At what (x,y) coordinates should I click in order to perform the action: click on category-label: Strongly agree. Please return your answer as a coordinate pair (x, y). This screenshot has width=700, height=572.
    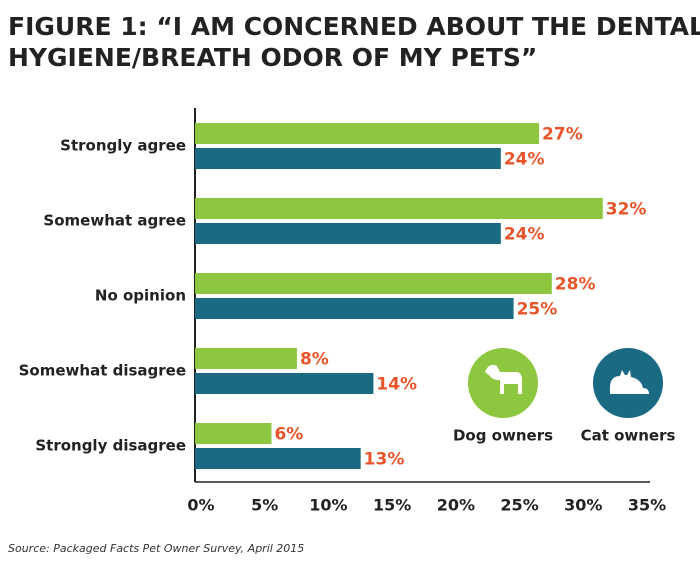
    Looking at the image, I should click on (123, 146).